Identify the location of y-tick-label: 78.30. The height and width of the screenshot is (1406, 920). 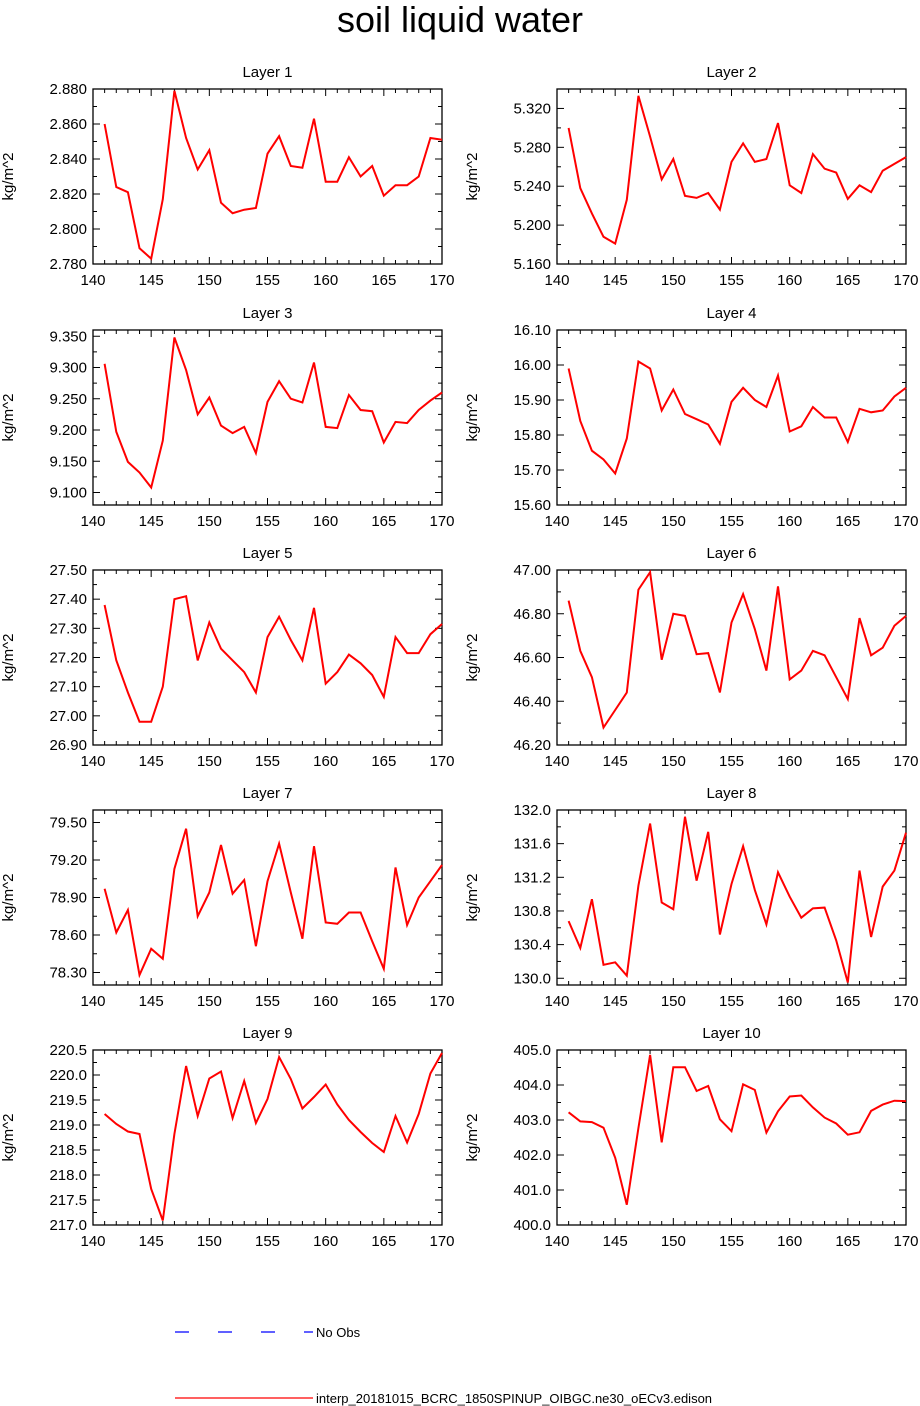
(68, 973).